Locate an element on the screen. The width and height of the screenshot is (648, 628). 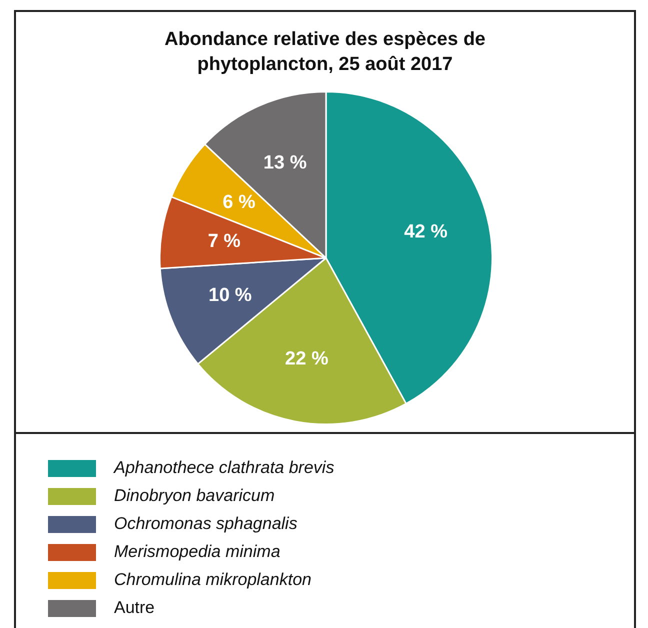
legend-label: Merismopedia minima is located at coordinates (197, 552).